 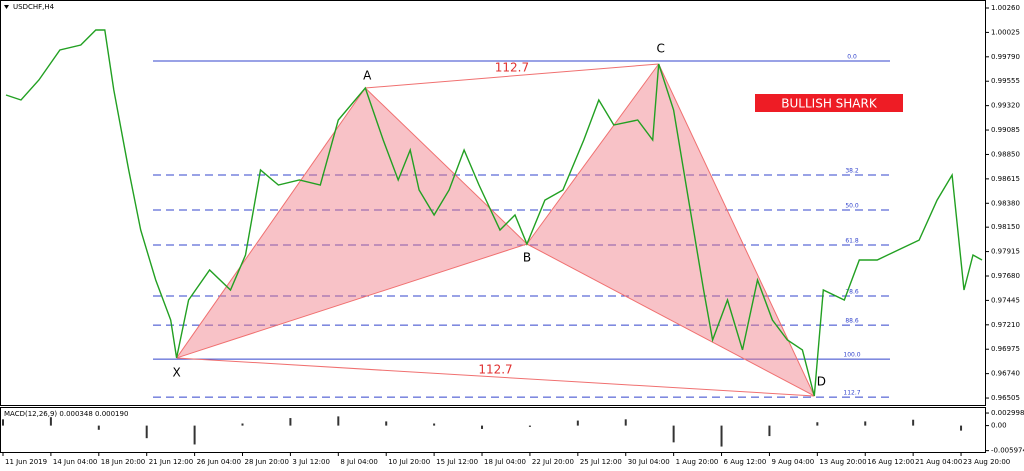 What do you see at coordinates (1005, 325) in the screenshot?
I see `y-tick-label: 0.97210` at bounding box center [1005, 325].